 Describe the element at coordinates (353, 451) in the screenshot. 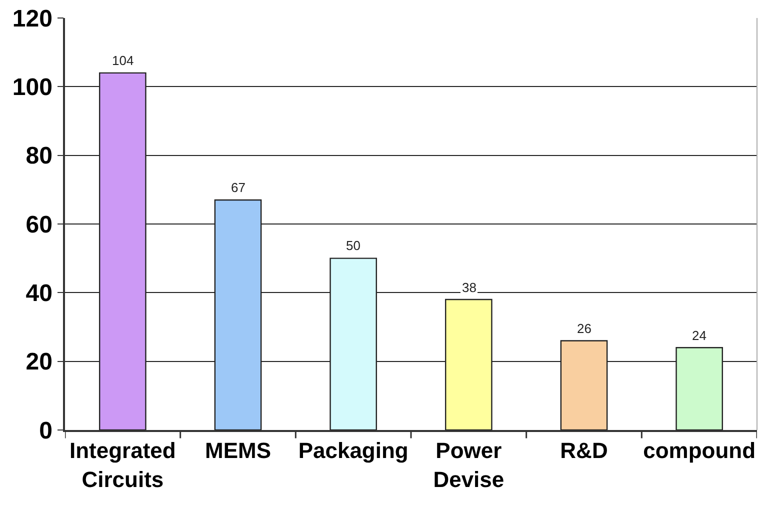

I see `x-tick-label: Packaging` at that location.